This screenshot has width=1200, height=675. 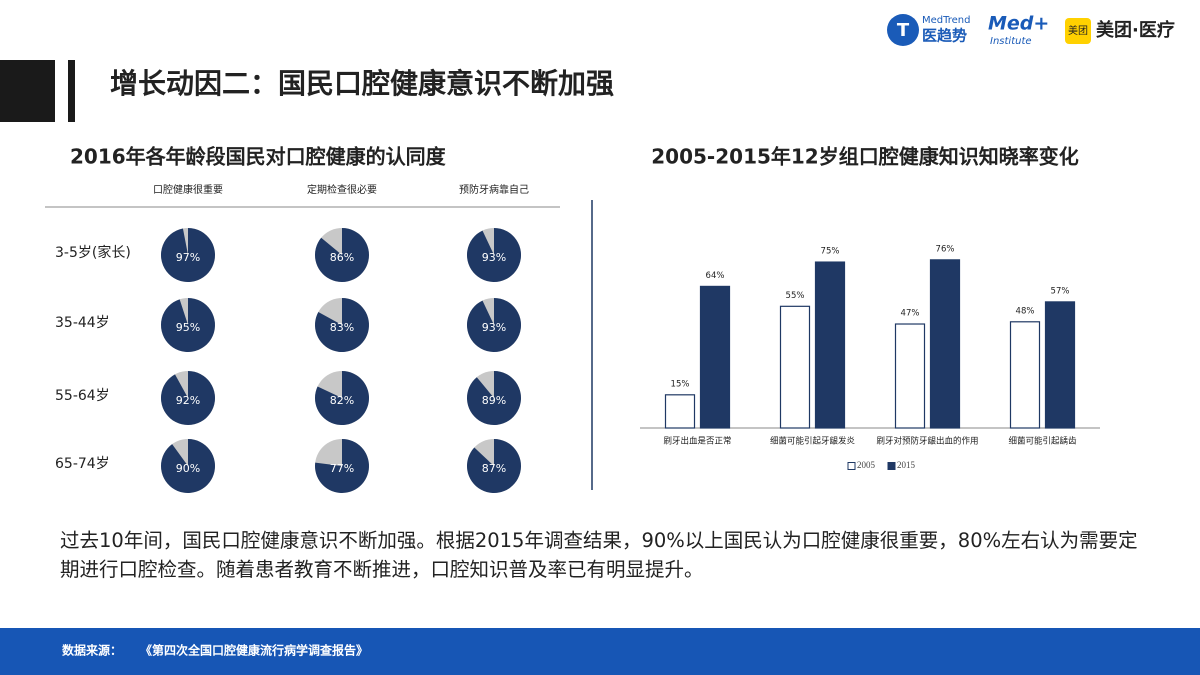 I want to click on legend-label: 2005, so click(x=866, y=465).